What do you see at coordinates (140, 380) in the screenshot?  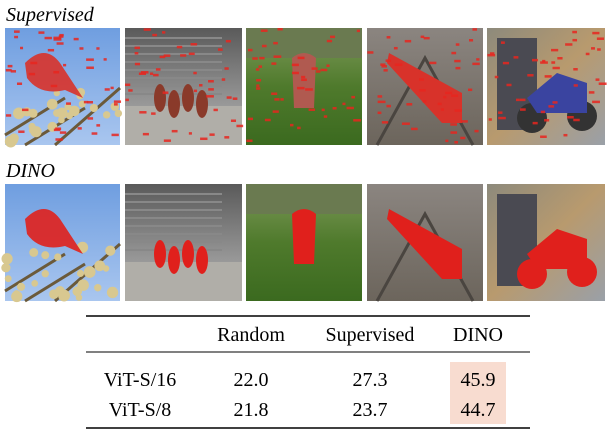 I see `row-label: ViT-S/16` at bounding box center [140, 380].